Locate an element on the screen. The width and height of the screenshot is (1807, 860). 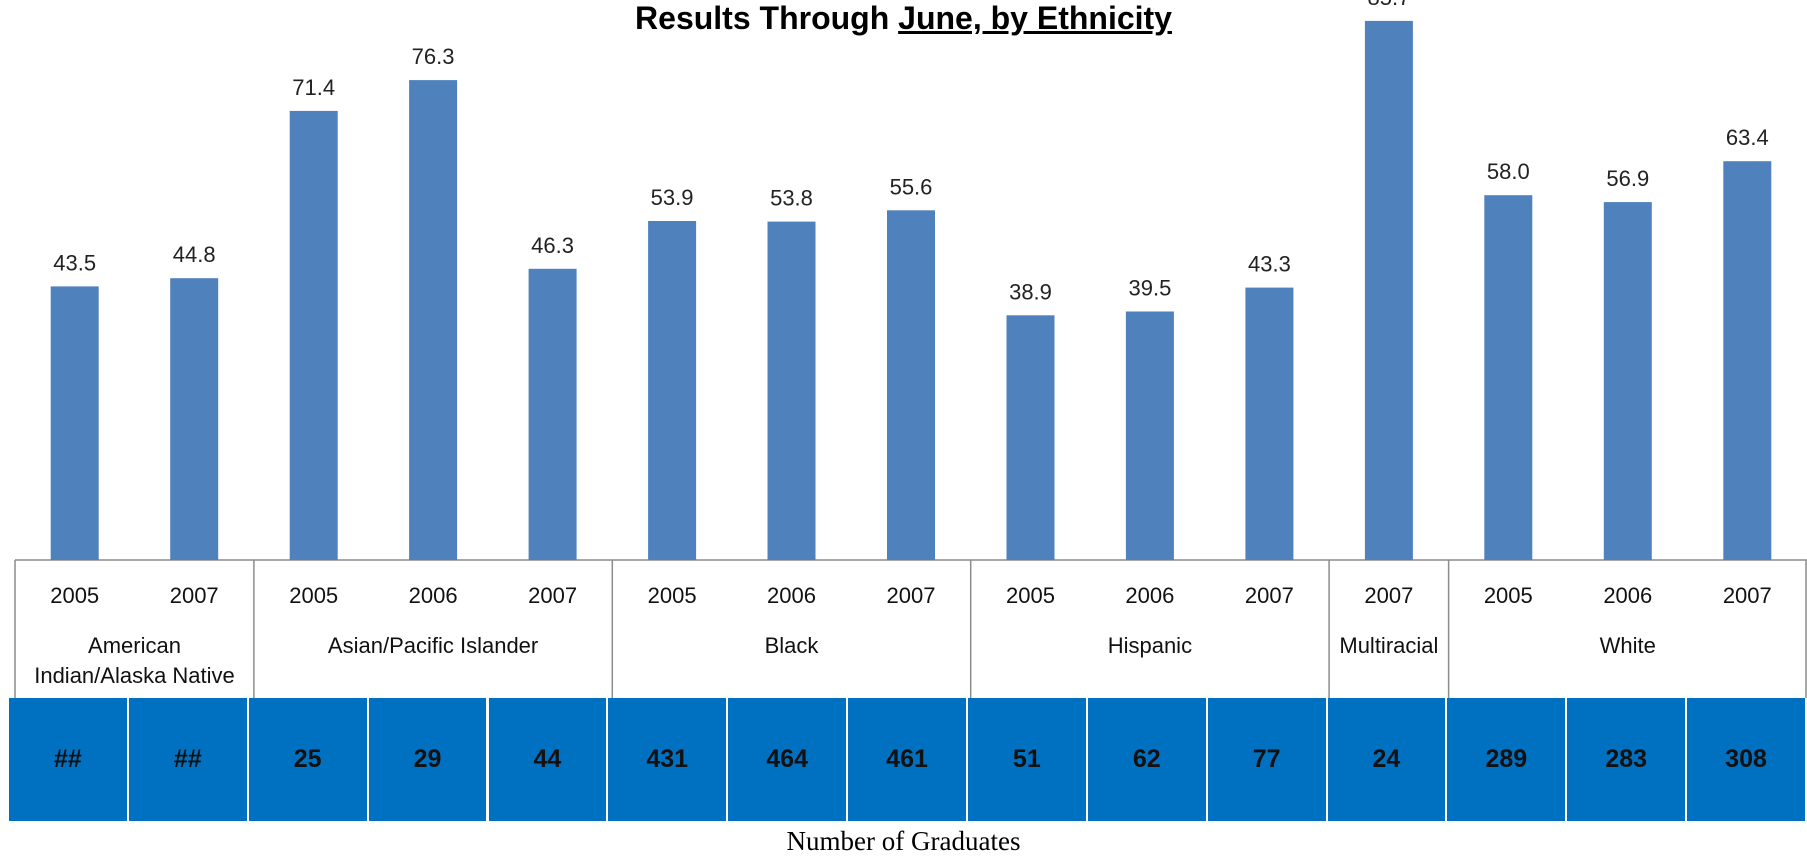
data-label: 43.5 is located at coordinates (74, 262).